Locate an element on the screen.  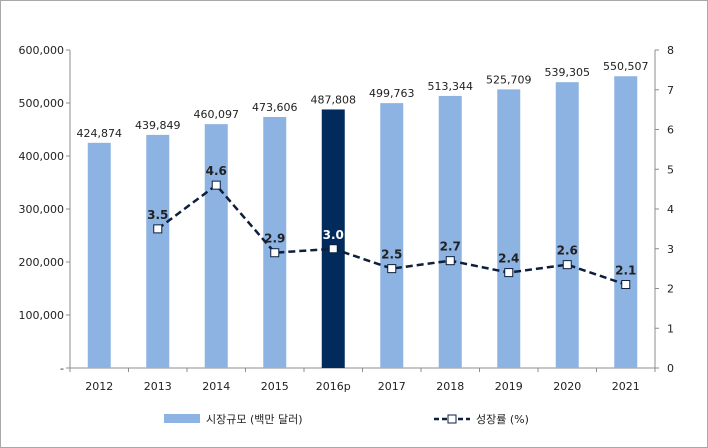
legend-bar-label: 시장규모 (백만 달러) is located at coordinates (254, 419).